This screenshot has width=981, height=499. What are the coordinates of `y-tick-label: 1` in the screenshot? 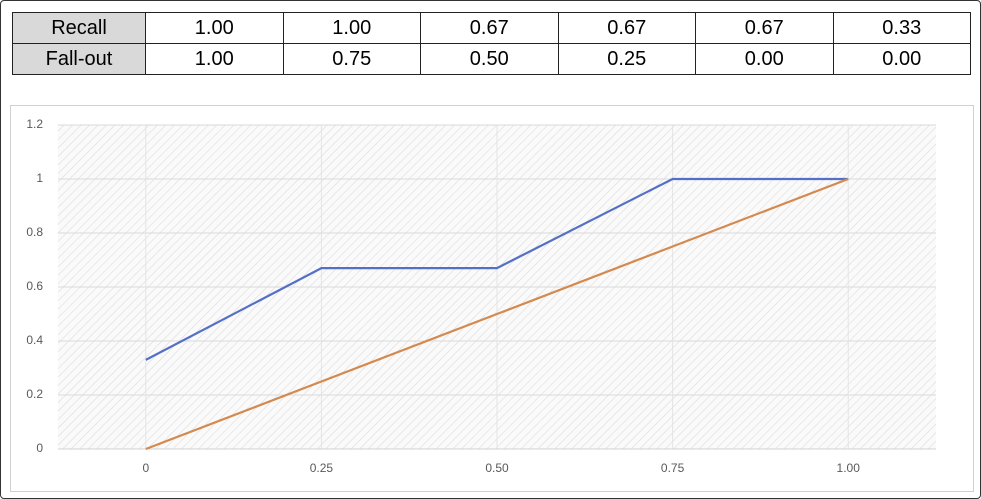 It's located at (39, 178).